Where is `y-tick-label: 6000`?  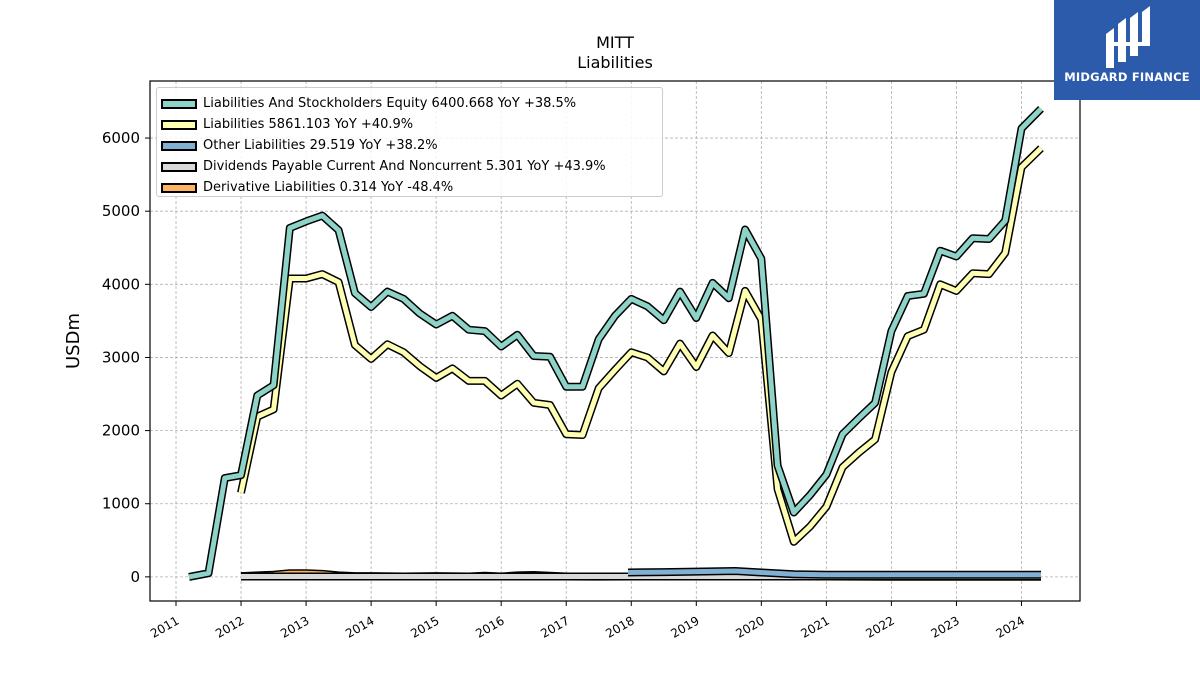 y-tick-label: 6000 is located at coordinates (121, 138).